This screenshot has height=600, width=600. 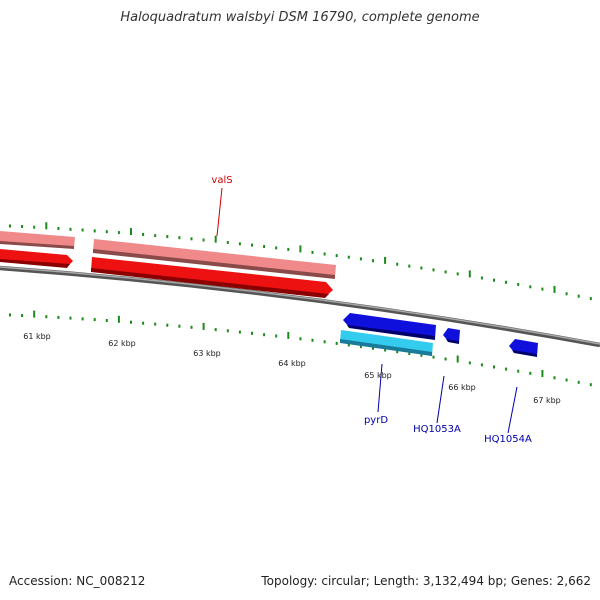 What do you see at coordinates (508, 439) in the screenshot?
I see `gene-label-HQ1054A: HQ1054A` at bounding box center [508, 439].